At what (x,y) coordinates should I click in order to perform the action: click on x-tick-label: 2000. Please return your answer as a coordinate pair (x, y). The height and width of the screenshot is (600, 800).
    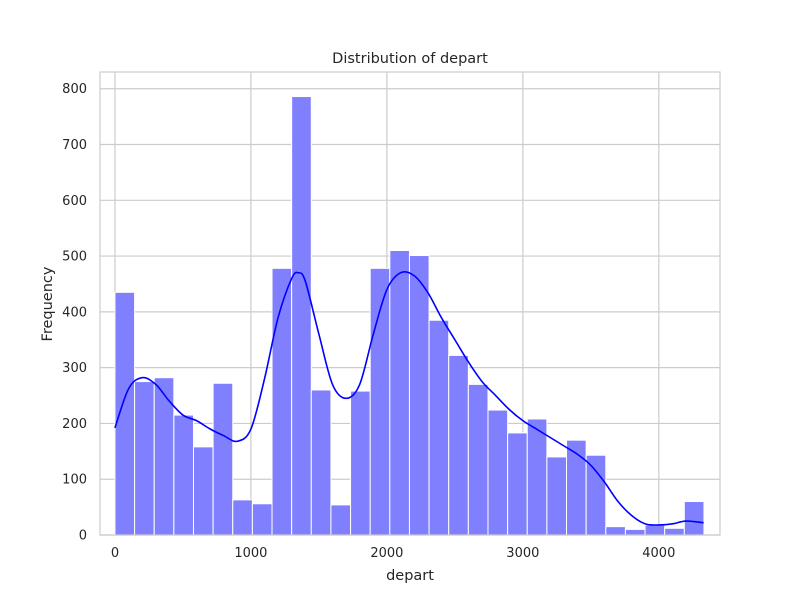
    Looking at the image, I should click on (386, 553).